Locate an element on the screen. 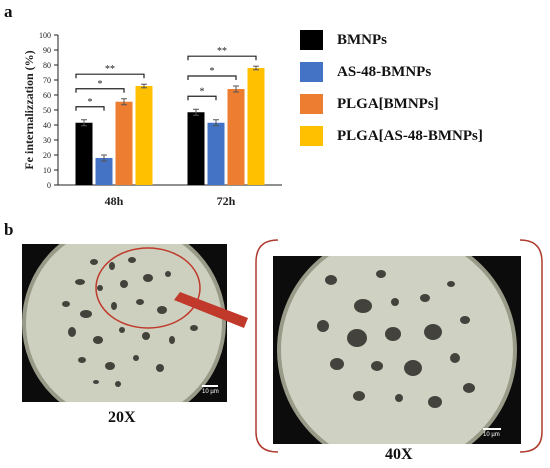 This screenshot has width=550, height=468. scale-bar-40x is located at coordinates (492, 429).